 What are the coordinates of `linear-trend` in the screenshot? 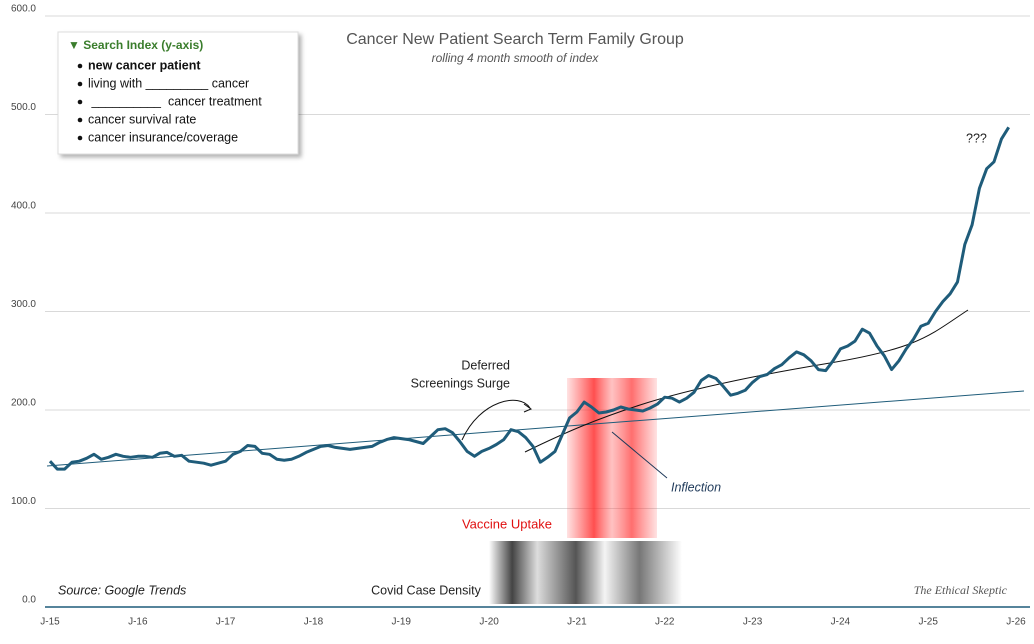 It's located at (535, 428).